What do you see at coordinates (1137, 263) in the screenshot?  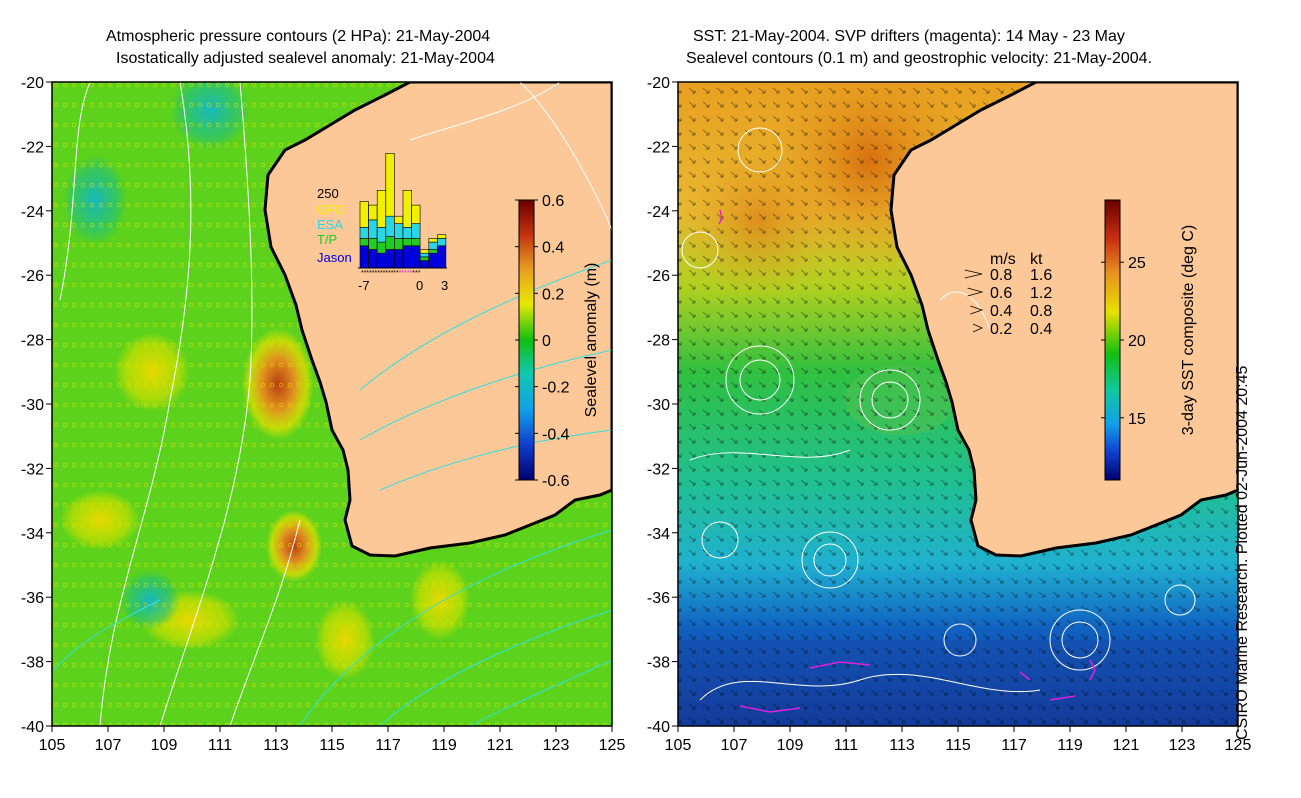 I see `colorbar-tick-label: 25` at bounding box center [1137, 263].